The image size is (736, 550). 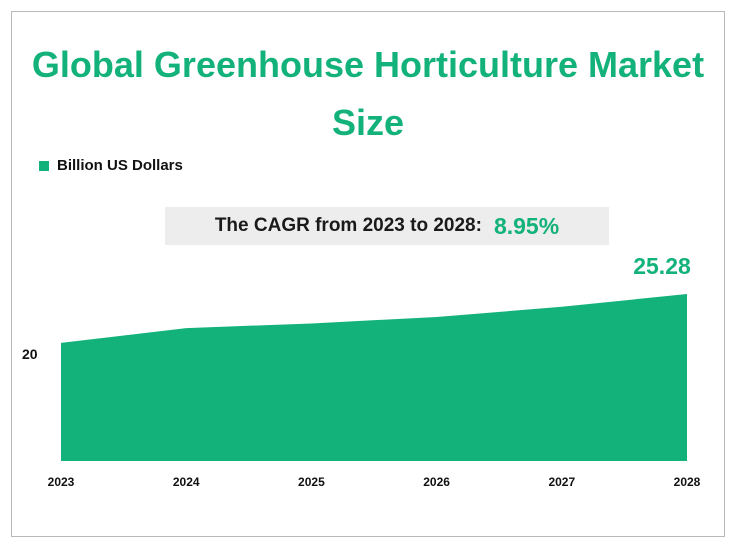 What do you see at coordinates (561, 482) in the screenshot?
I see `x-tick-label: 2027` at bounding box center [561, 482].